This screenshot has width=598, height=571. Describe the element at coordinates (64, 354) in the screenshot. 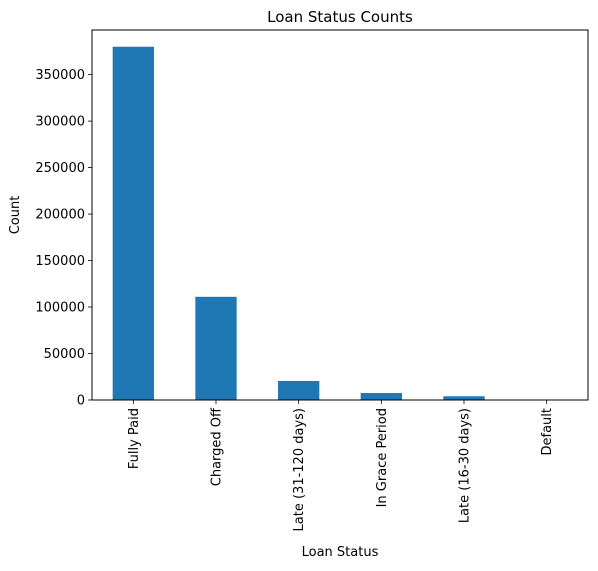

I see `y-tick-label: 50000` at that location.